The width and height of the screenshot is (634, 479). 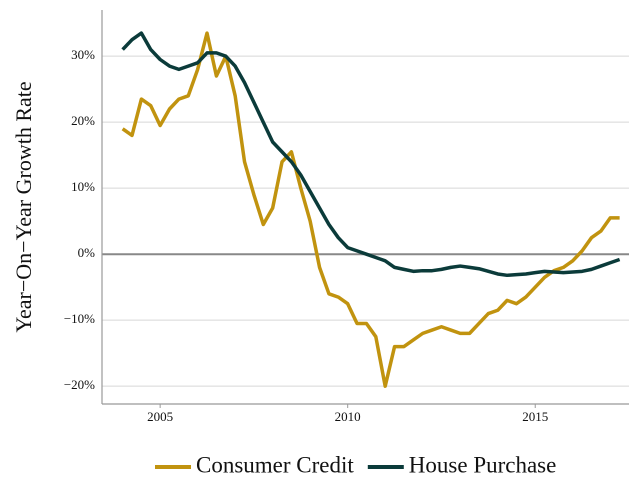 I want to click on legend-label: Consumer Credit, so click(x=275, y=464).